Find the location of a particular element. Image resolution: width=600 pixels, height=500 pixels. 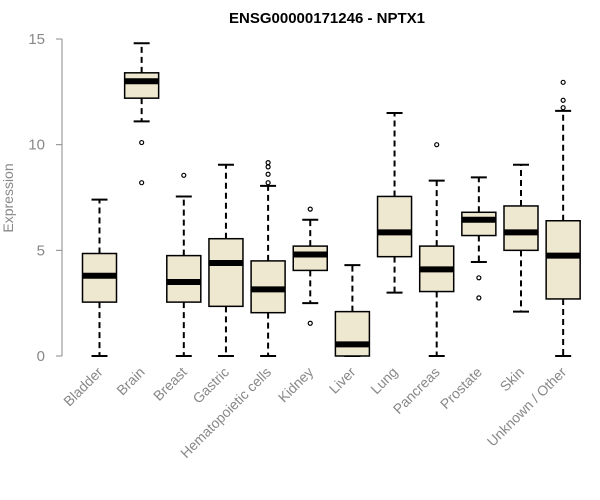

x-tick-label: Bladder is located at coordinates (83, 387).